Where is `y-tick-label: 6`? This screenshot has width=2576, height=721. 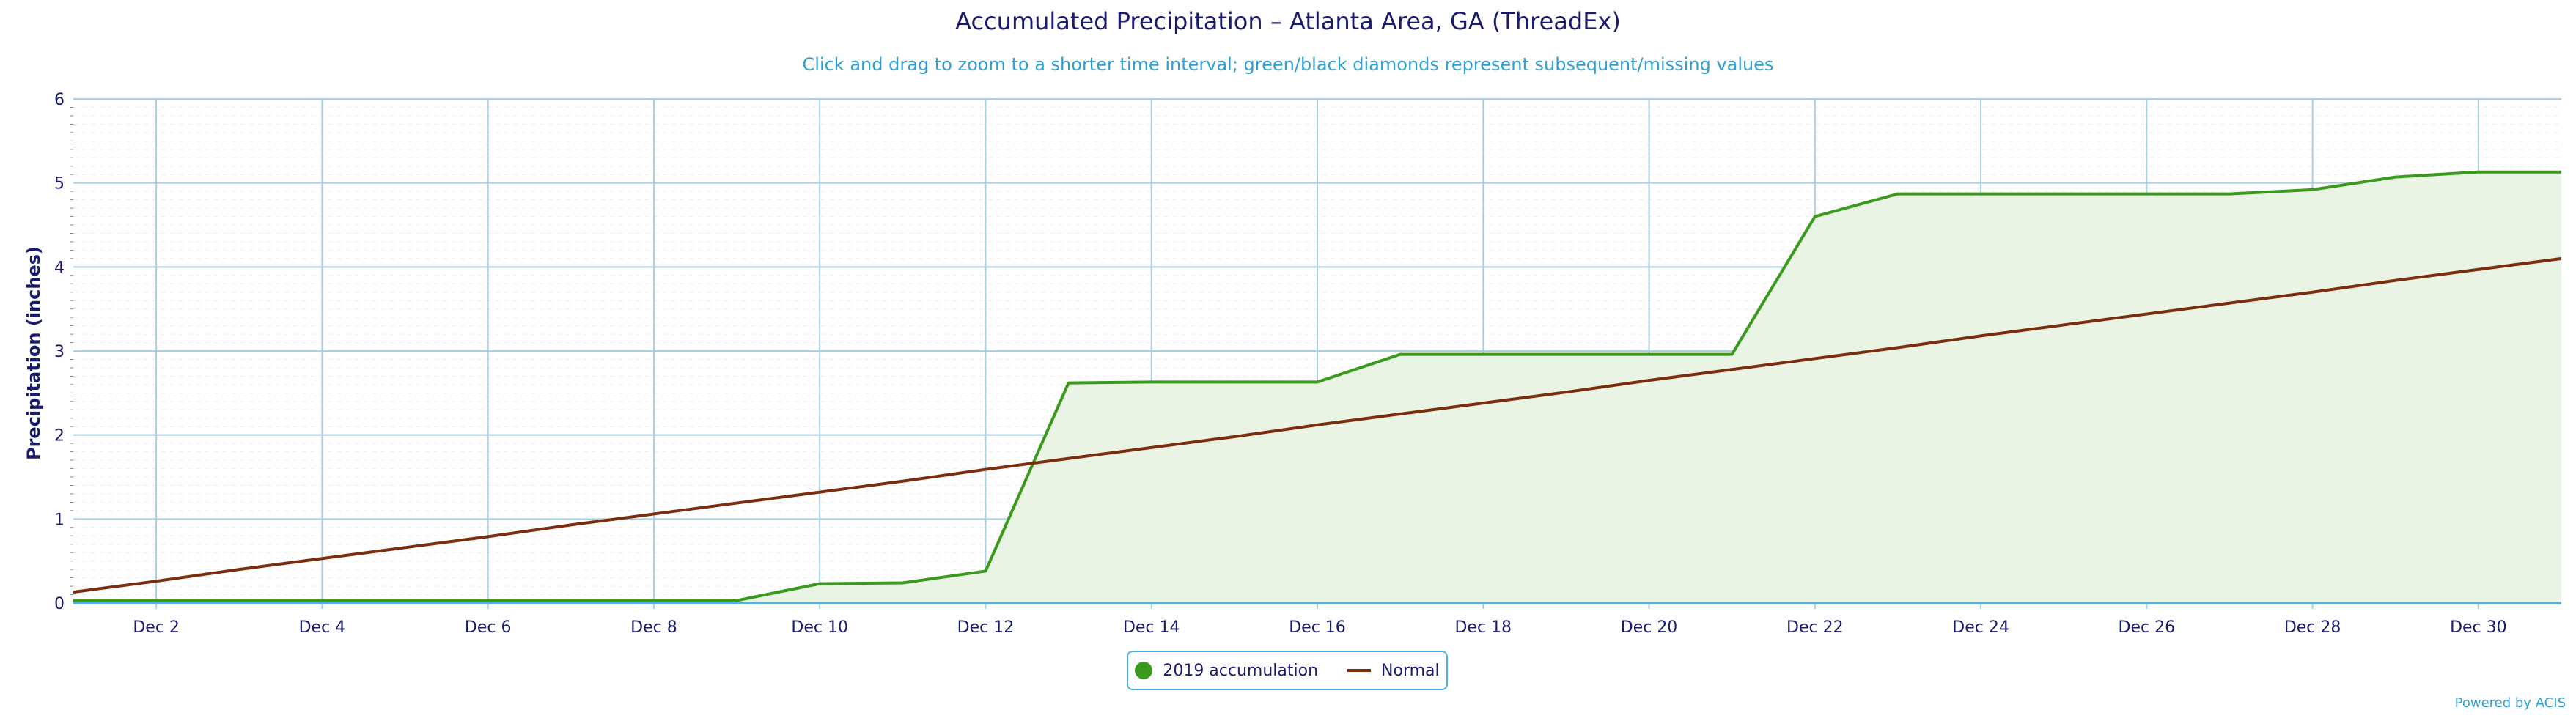
y-tick-label: 6 is located at coordinates (59, 100).